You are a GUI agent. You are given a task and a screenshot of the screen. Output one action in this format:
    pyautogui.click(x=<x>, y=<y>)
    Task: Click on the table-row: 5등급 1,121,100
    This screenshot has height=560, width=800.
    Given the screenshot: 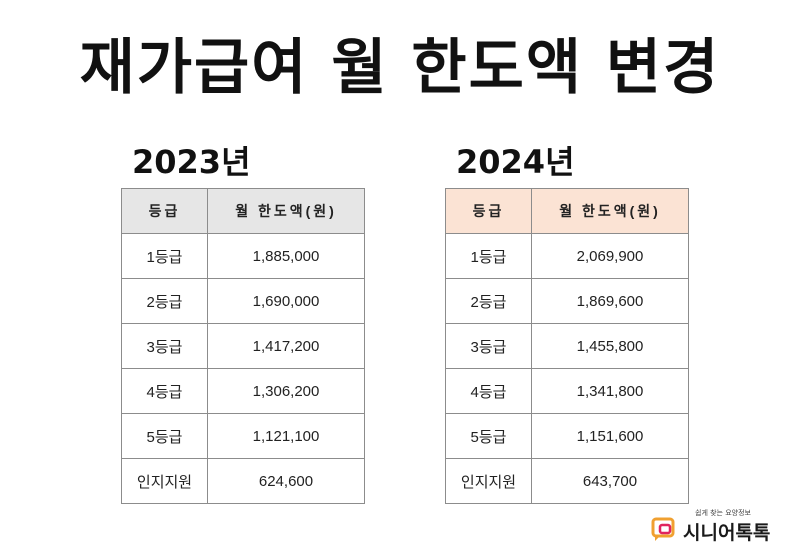 What is the action you would take?
    pyautogui.click(x=243, y=436)
    